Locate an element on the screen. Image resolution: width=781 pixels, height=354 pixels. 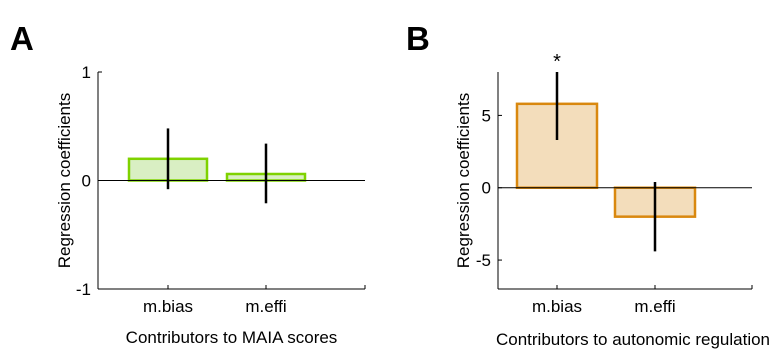
y-tick-label: -1 is located at coordinates (83, 289).